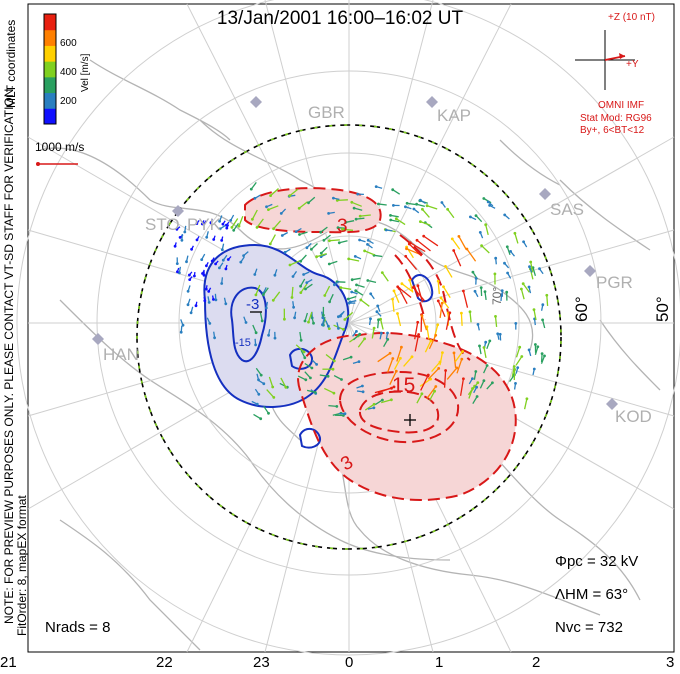 The image size is (680, 674). I want to click on mlt-label-0: 0, so click(349, 662).